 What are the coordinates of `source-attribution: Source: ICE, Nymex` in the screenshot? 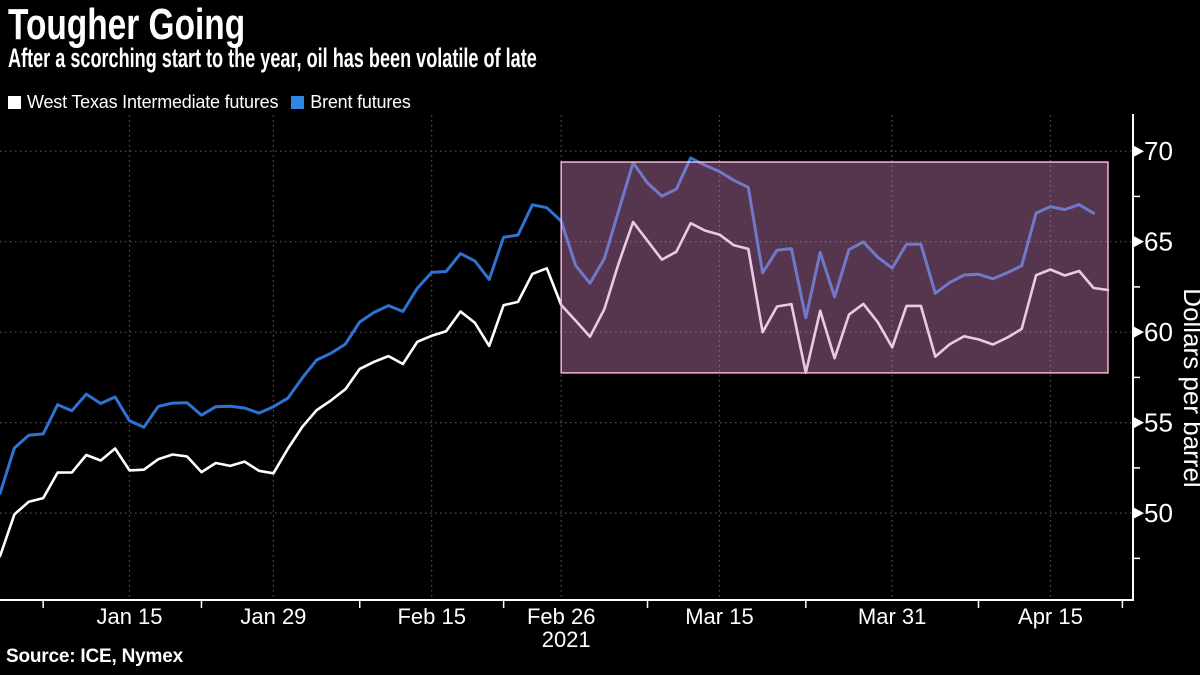 It's located at (94, 656).